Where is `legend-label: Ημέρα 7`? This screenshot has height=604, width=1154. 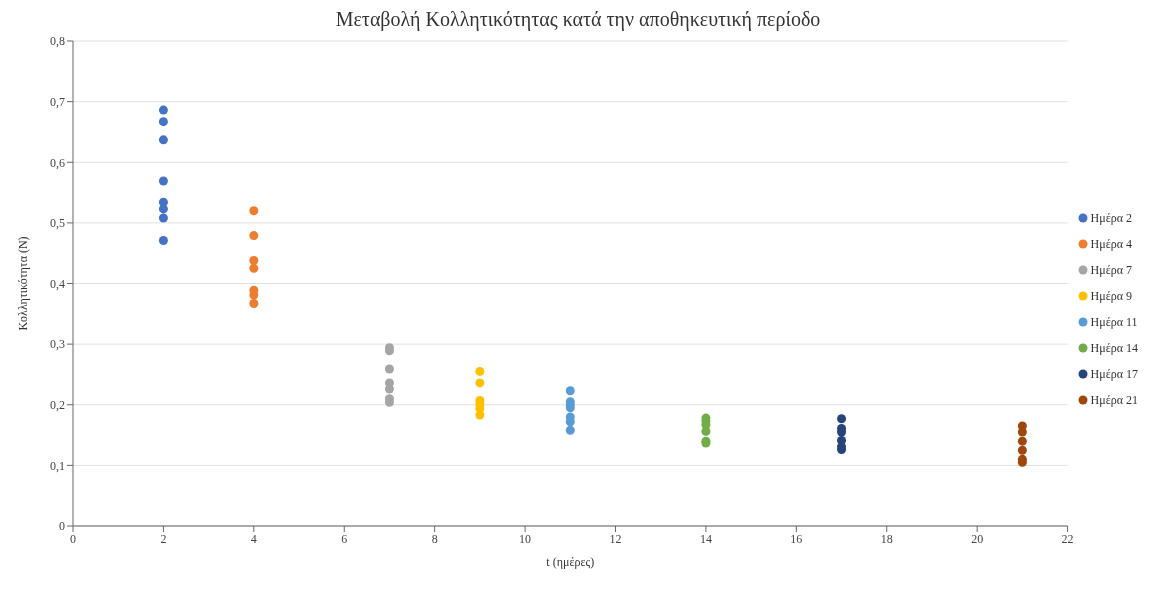 legend-label: Ημέρα 7 is located at coordinates (1111, 270).